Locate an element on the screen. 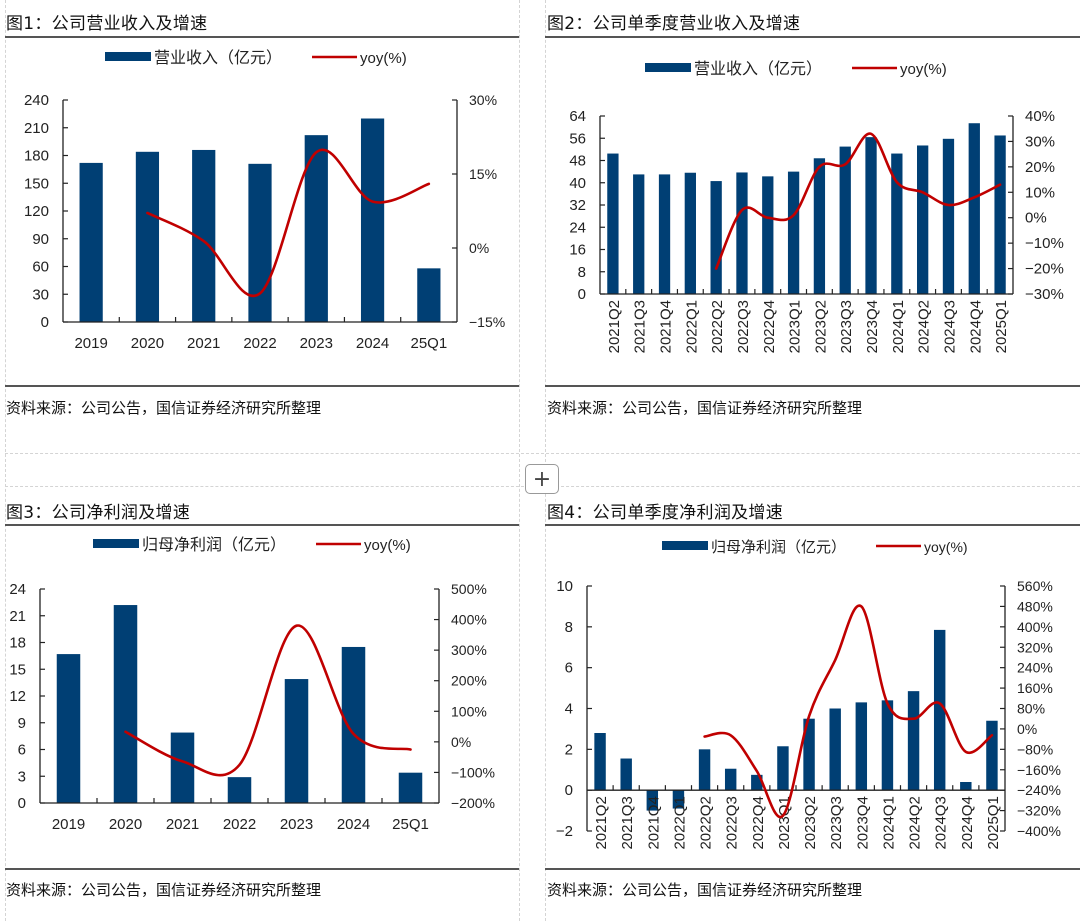 Image resolution: width=1080 pixels, height=921 pixels. figure-3-source-rule is located at coordinates (262, 869).